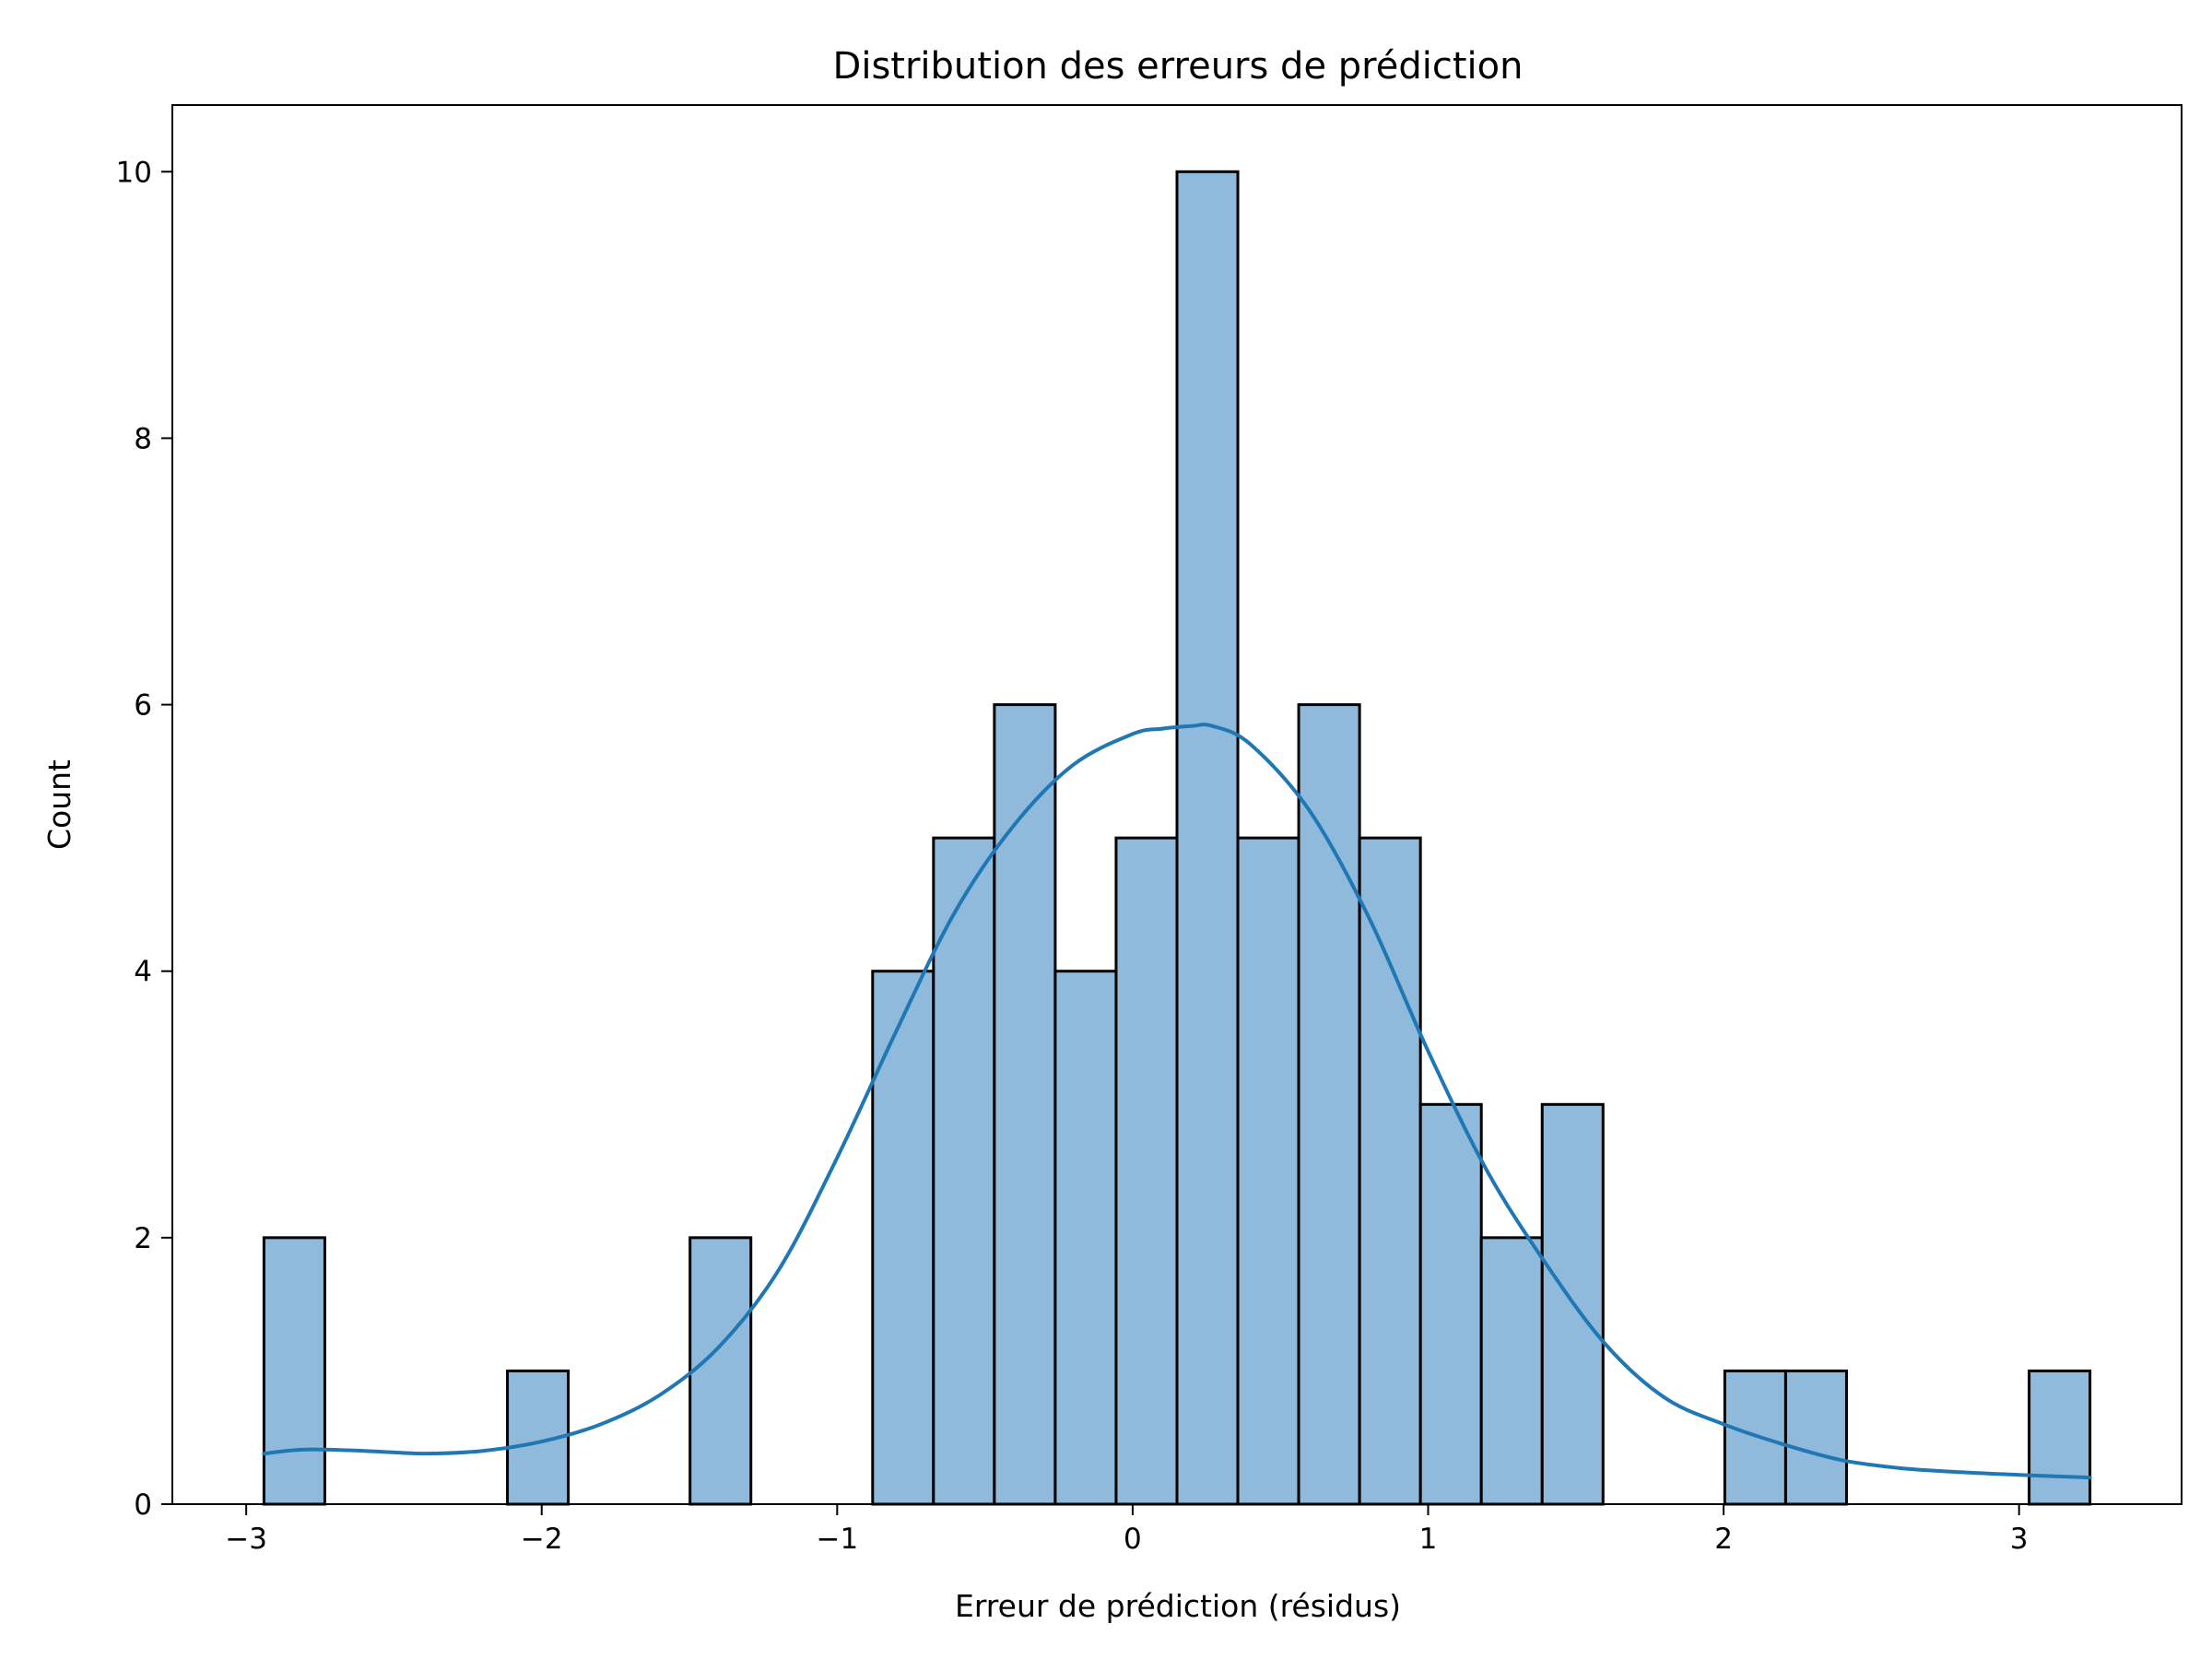  I want to click on x-tick-label: −2, so click(542, 1539).